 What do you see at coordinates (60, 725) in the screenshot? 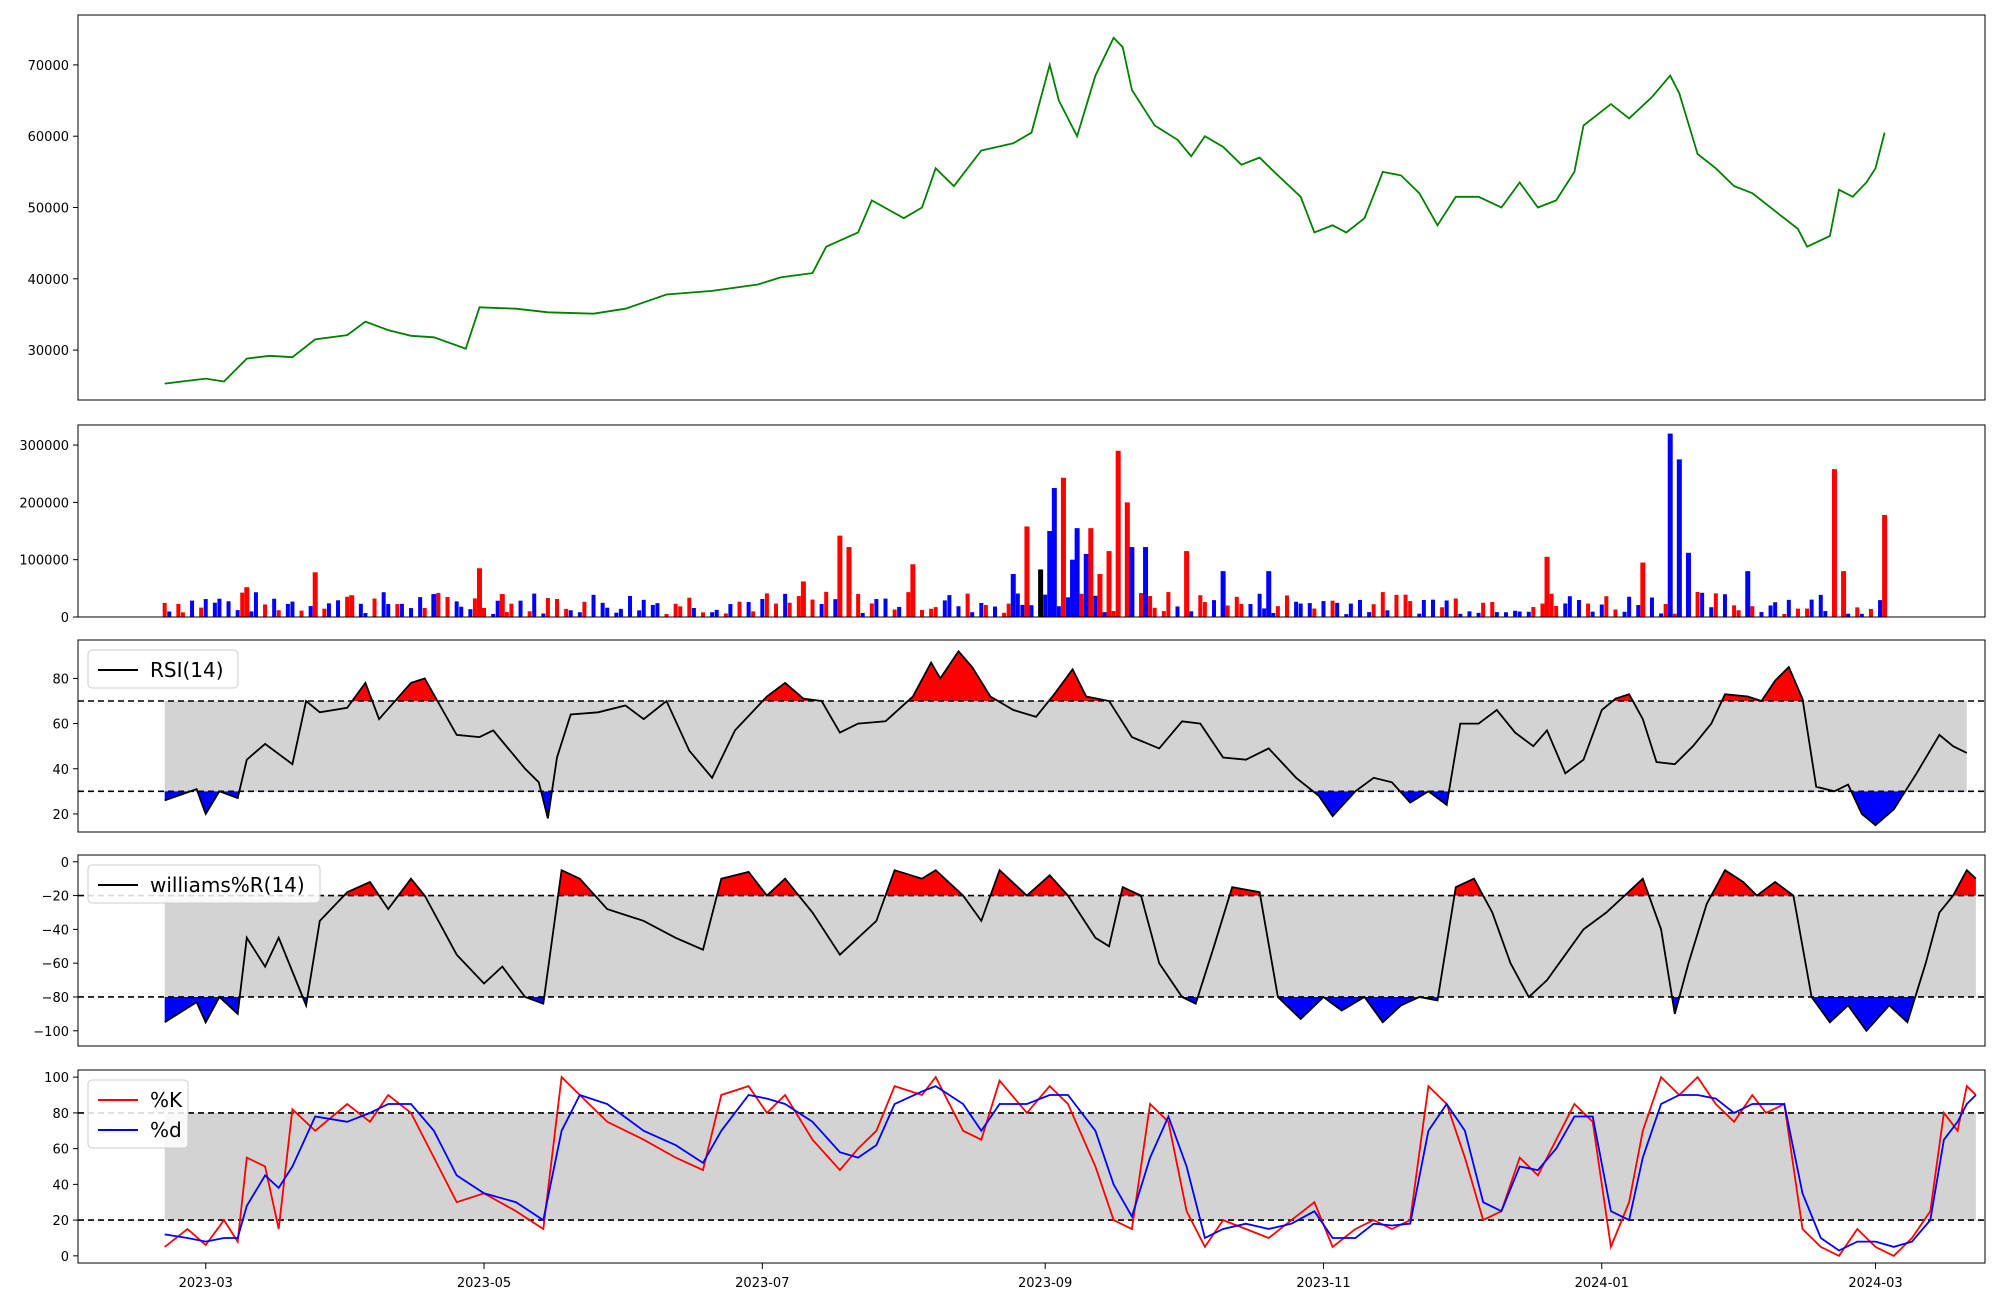
I see `y-tick-label: 60` at bounding box center [60, 725].